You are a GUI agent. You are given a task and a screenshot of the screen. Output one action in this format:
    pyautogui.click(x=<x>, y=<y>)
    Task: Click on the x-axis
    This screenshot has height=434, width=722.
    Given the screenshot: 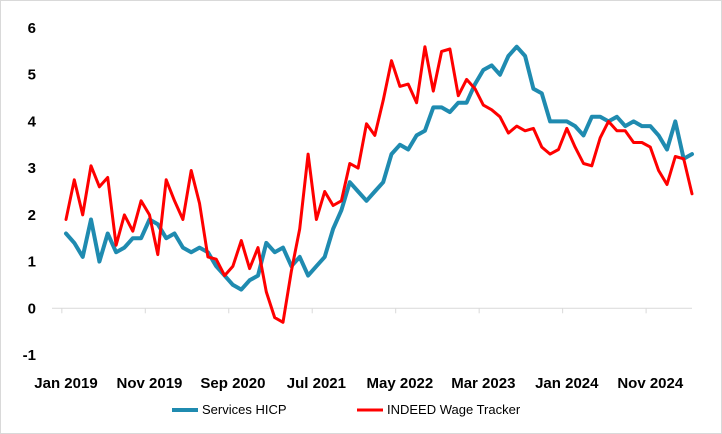 What is the action you would take?
    pyautogui.click(x=372, y=310)
    